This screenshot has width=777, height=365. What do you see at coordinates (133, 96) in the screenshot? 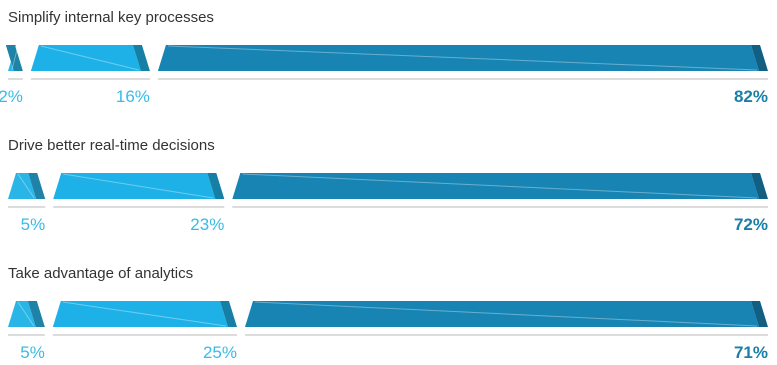
I see `data-label: 16%` at bounding box center [133, 96].